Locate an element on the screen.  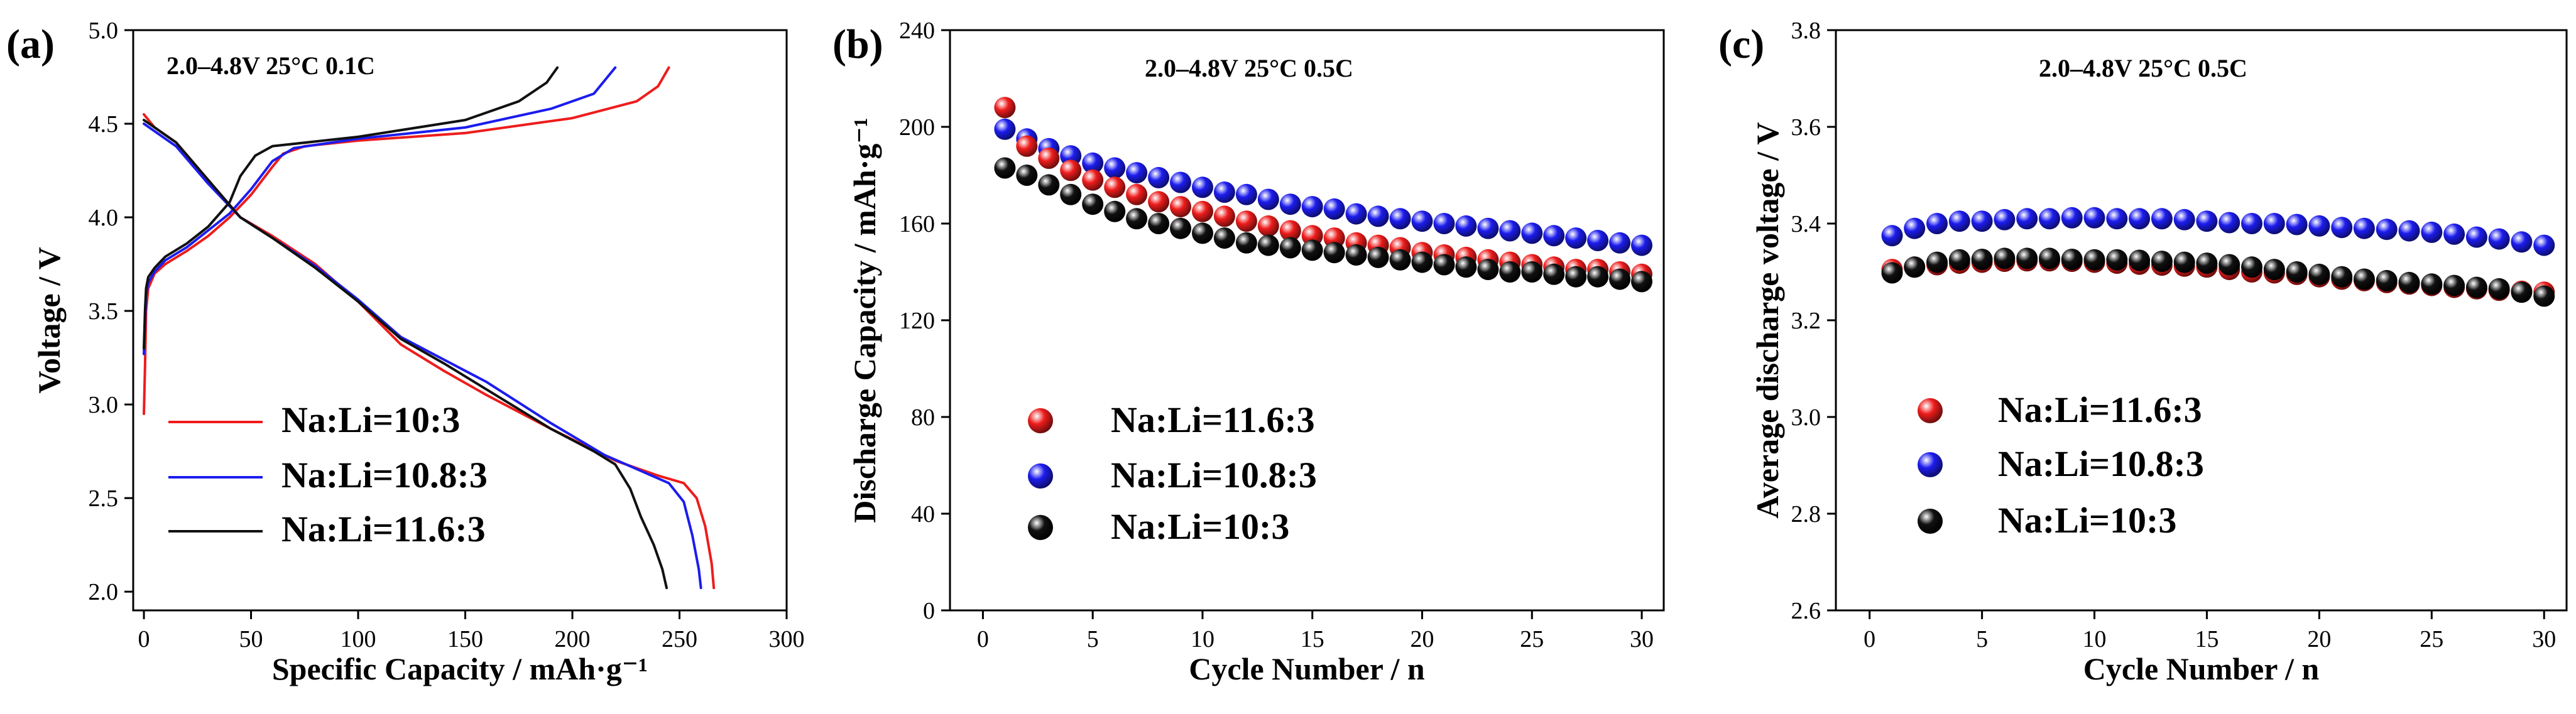
x-tick-label: 10 is located at coordinates (2095, 639).